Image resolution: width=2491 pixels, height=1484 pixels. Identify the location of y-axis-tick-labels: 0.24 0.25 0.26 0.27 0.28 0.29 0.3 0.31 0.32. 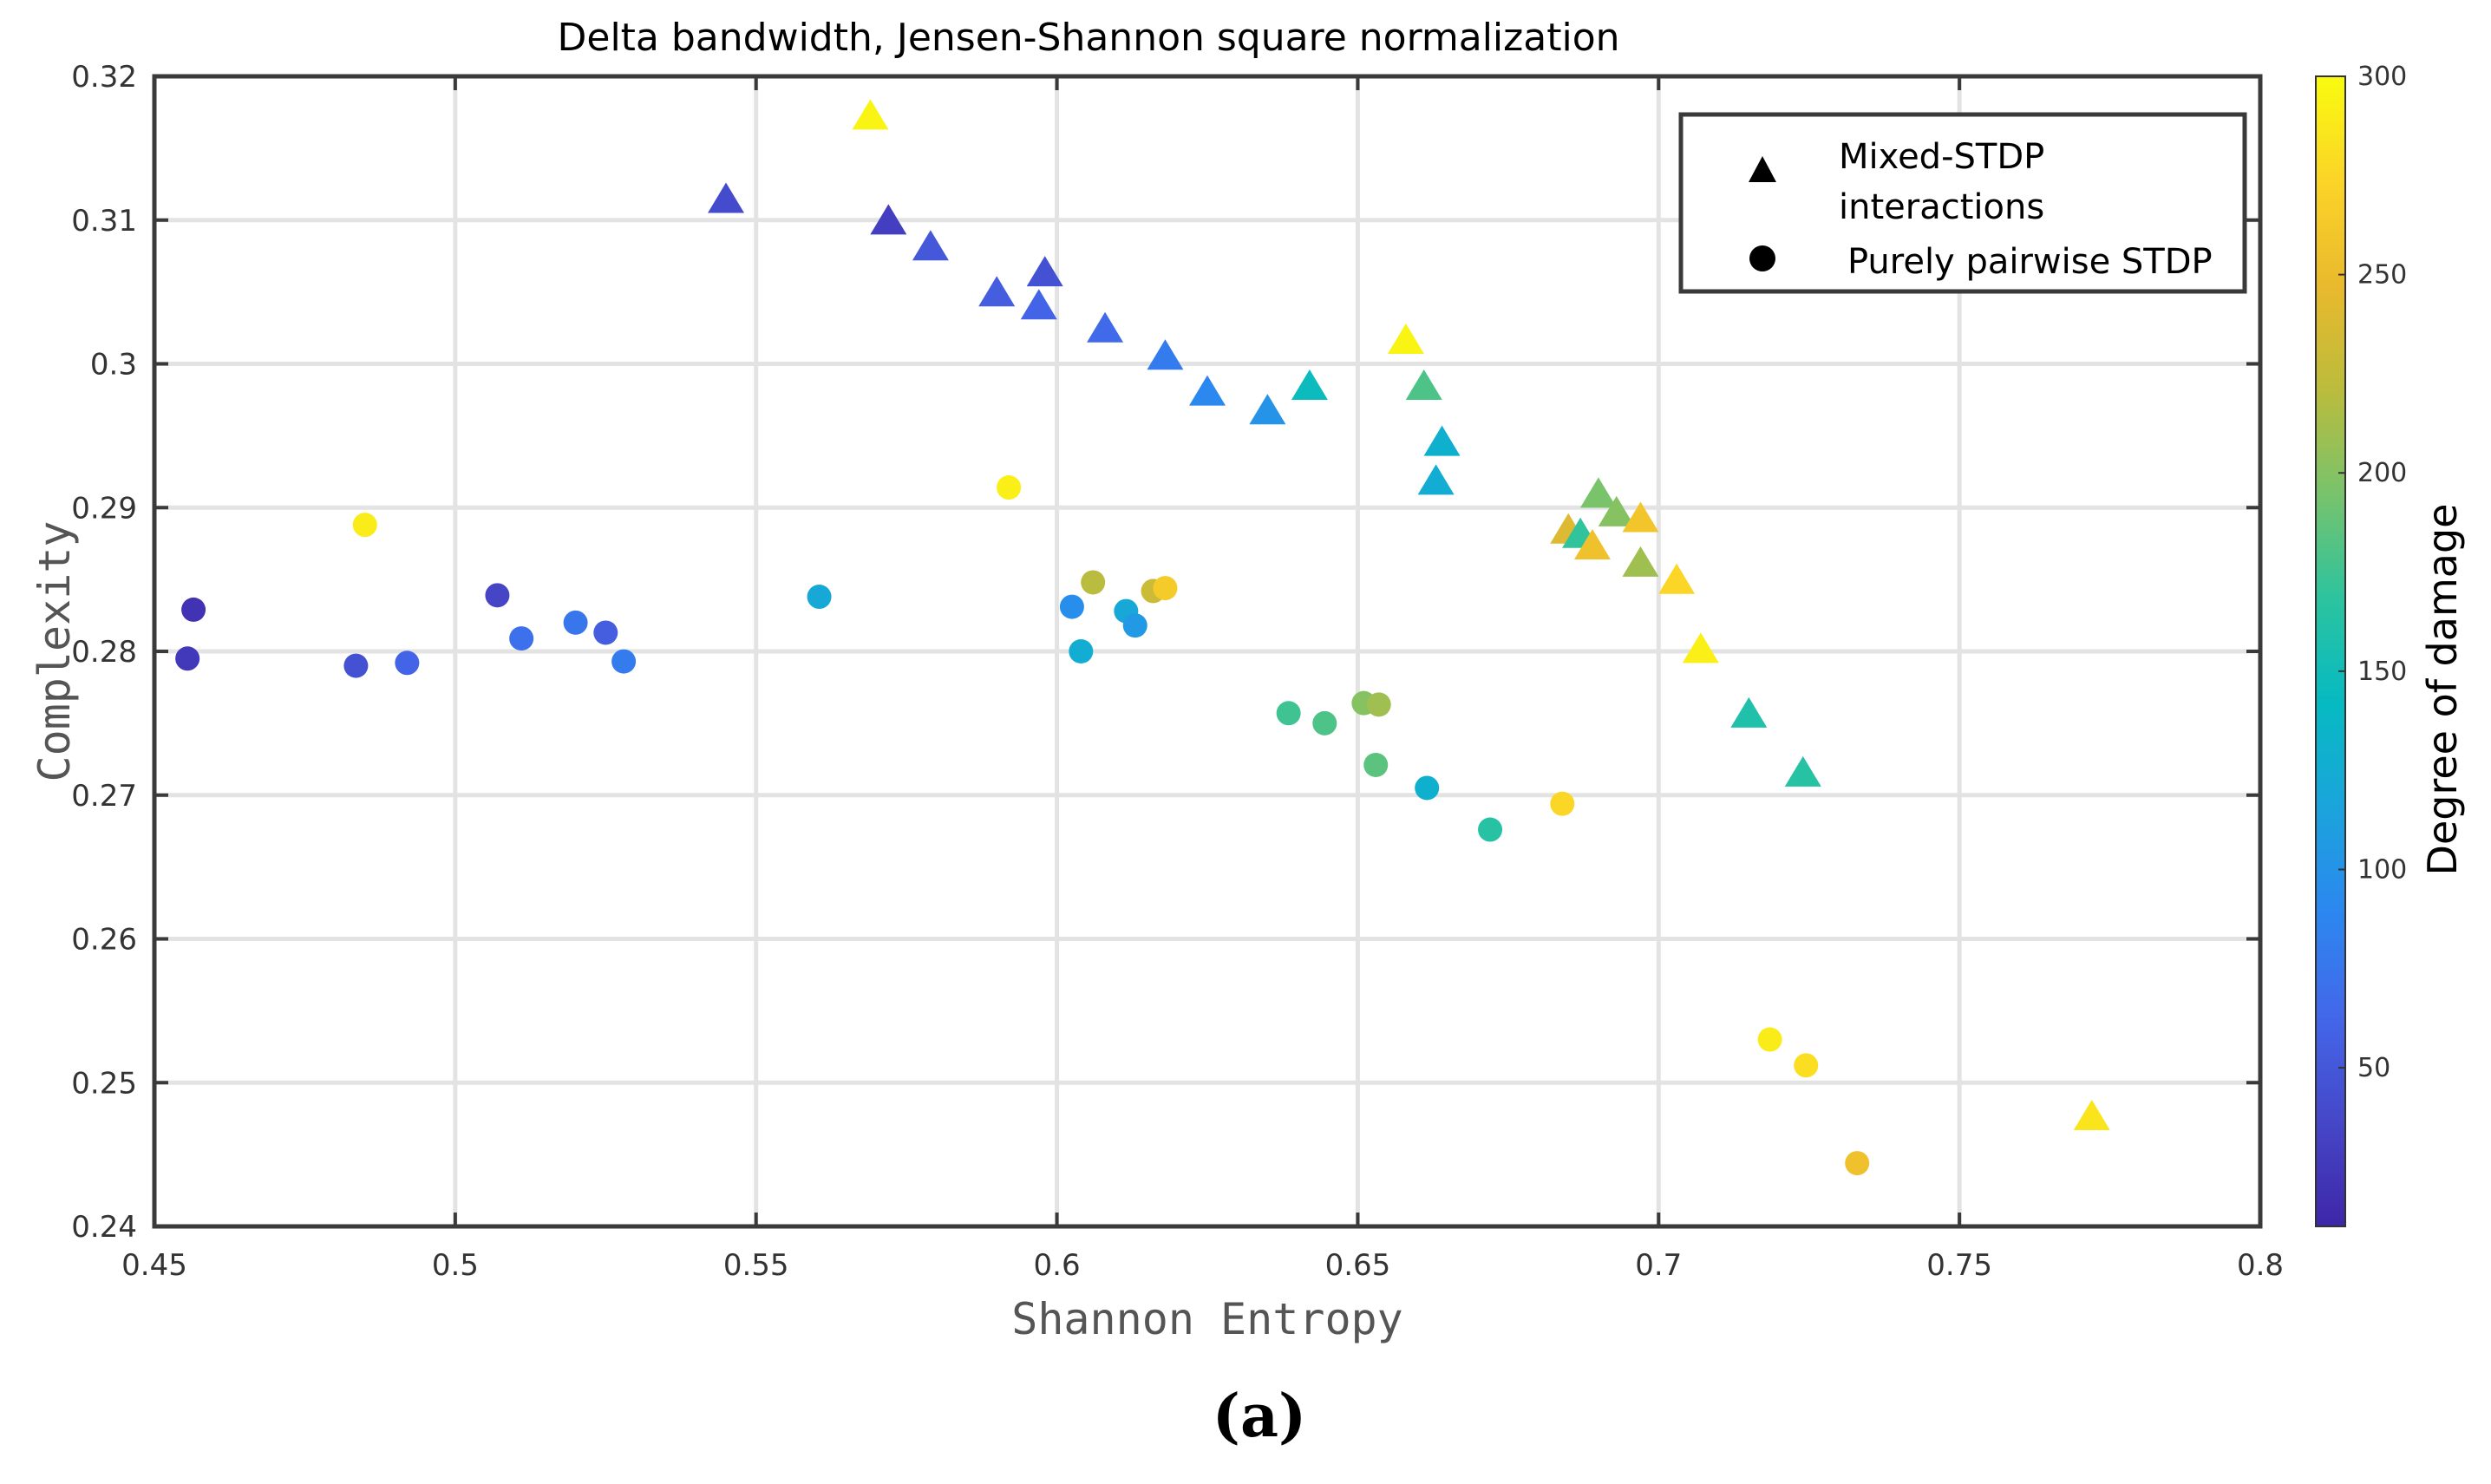
(104, 652).